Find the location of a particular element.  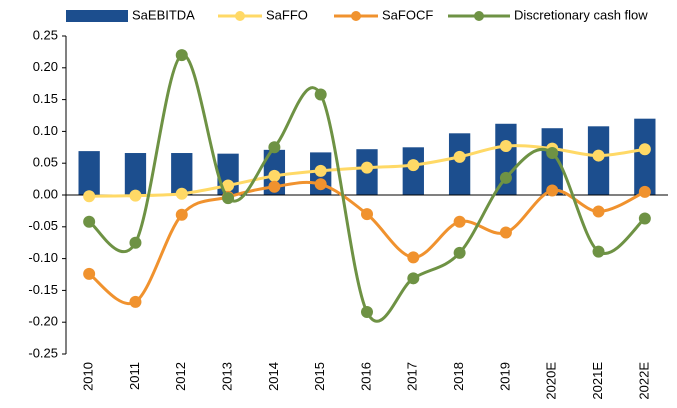

y-tick-label: -0.20 is located at coordinates (43, 321).